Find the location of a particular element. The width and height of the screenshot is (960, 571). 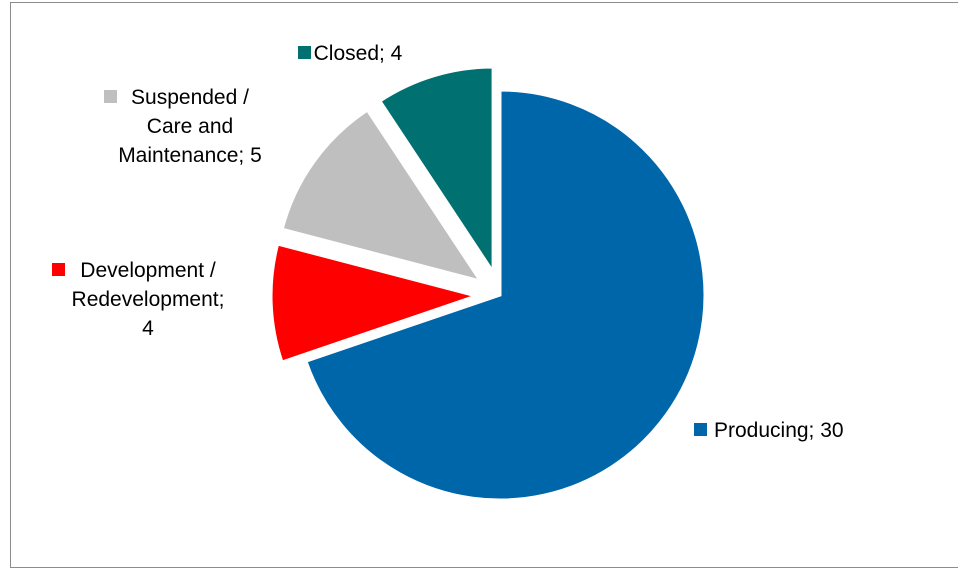

data-label-line: Suspended / is located at coordinates (190, 97).